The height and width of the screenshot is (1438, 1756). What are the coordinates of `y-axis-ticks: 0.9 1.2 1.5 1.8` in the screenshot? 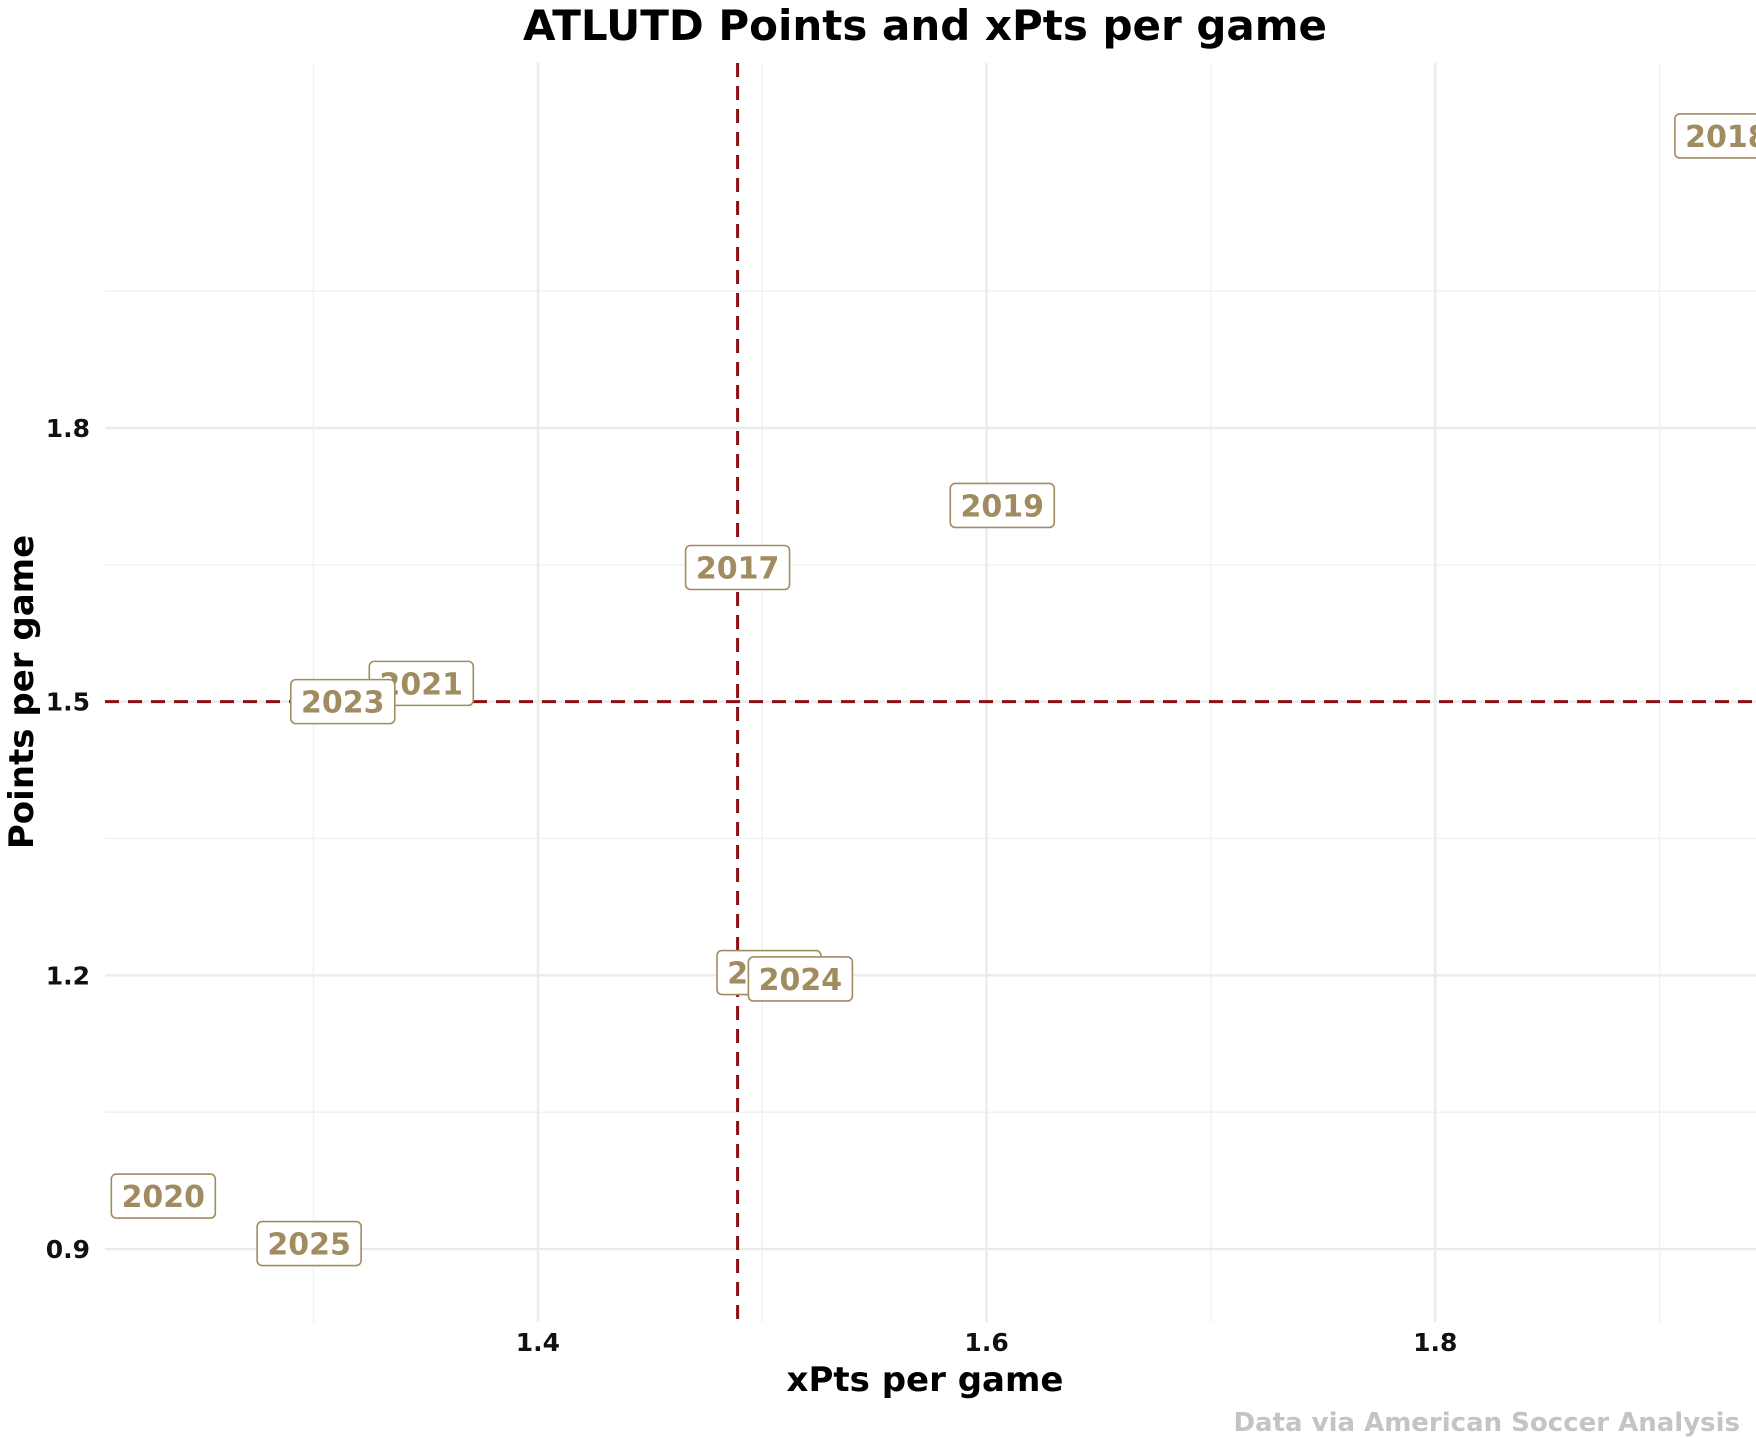 It's located at (68, 839).